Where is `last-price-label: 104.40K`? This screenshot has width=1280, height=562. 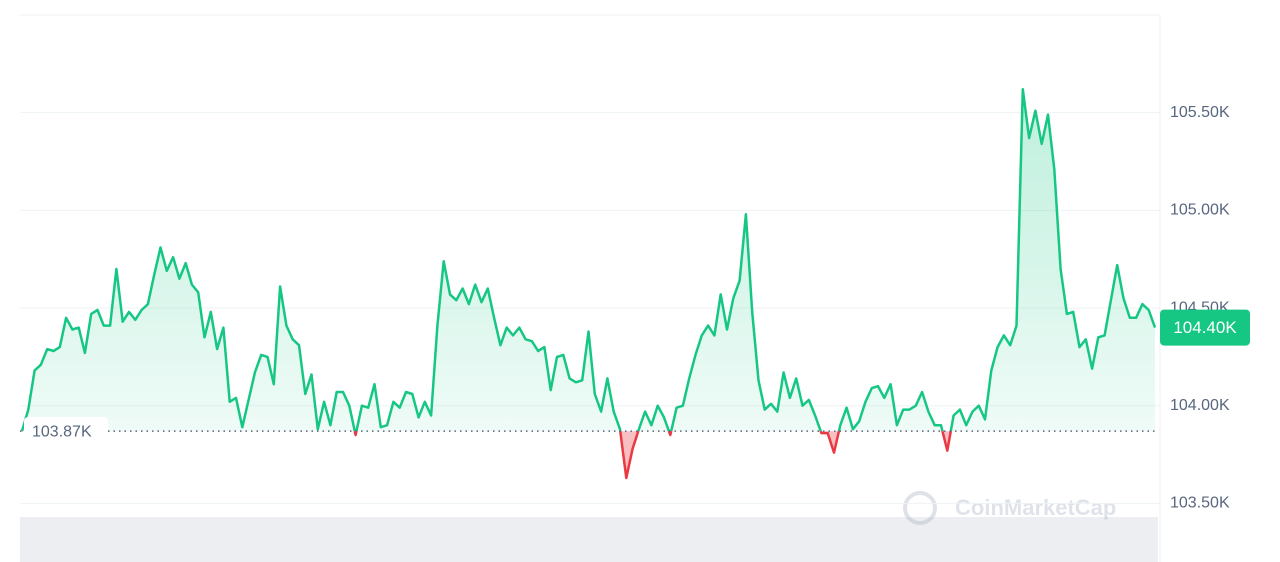 last-price-label: 104.40K is located at coordinates (1205, 327).